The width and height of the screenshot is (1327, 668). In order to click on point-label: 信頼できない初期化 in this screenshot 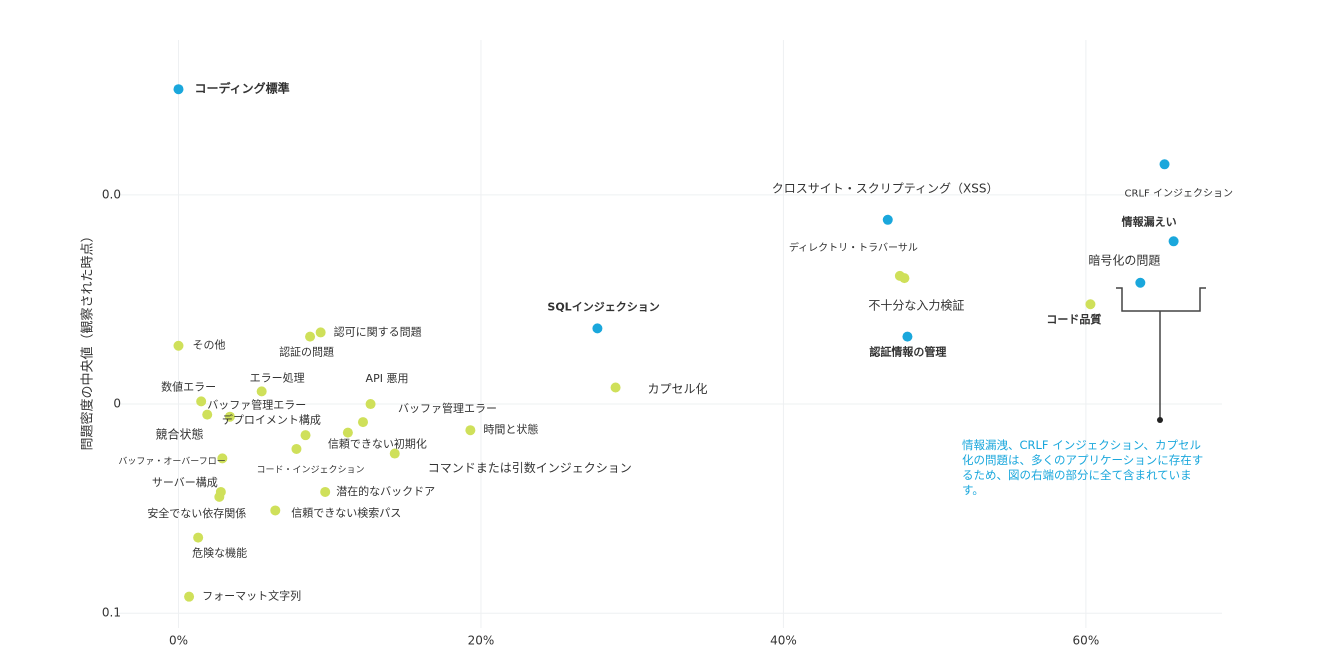, I will do `click(377, 444)`.